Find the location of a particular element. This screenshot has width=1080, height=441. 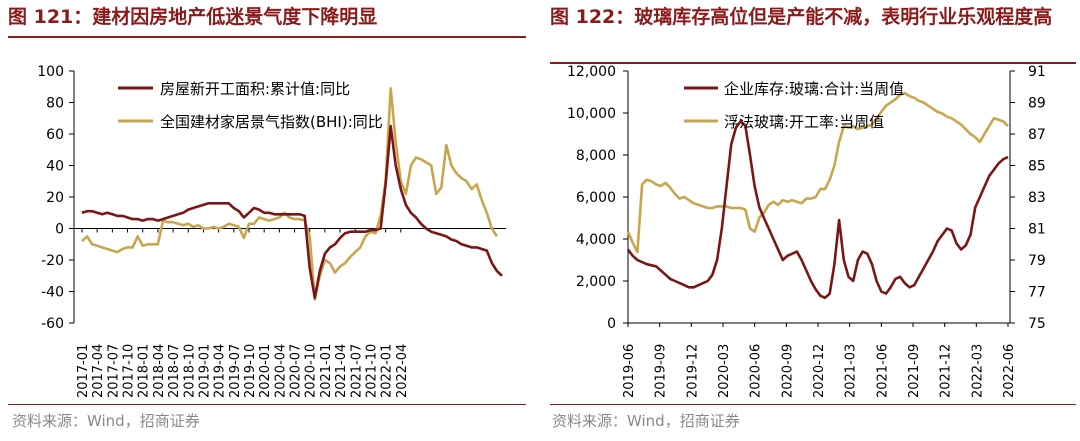

x-tick-label: 2018-07 is located at coordinates (174, 371).